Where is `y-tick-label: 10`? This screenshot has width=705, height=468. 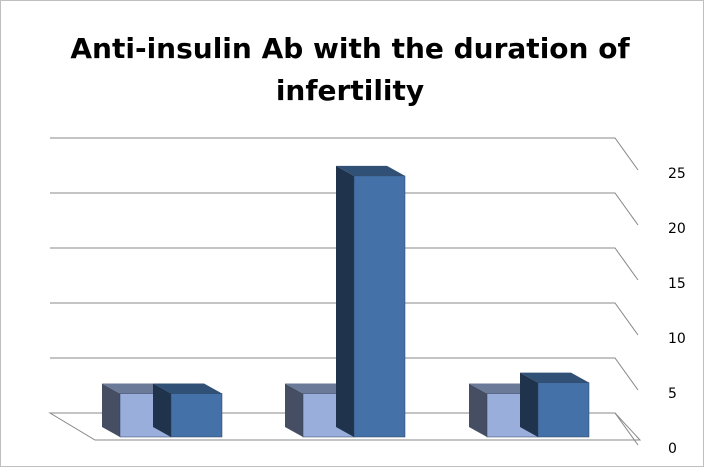 y-tick-label: 10 is located at coordinates (677, 339).